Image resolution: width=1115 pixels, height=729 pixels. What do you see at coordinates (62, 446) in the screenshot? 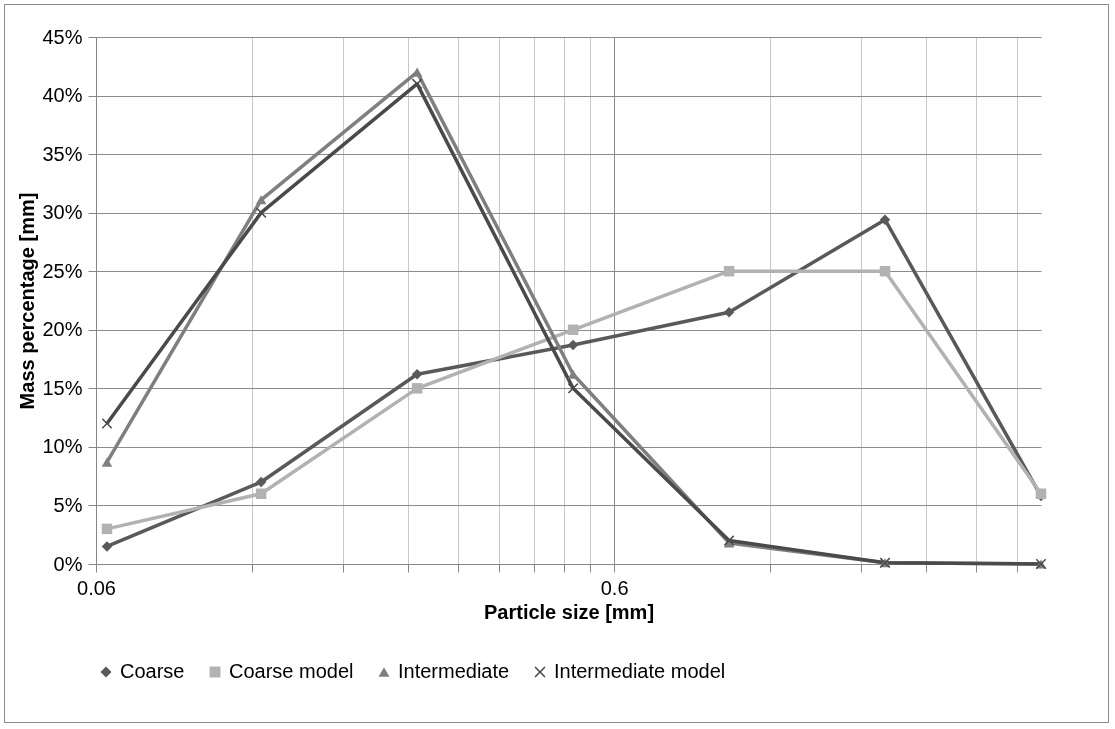
I see `y-tick-label: 10%` at bounding box center [62, 446].